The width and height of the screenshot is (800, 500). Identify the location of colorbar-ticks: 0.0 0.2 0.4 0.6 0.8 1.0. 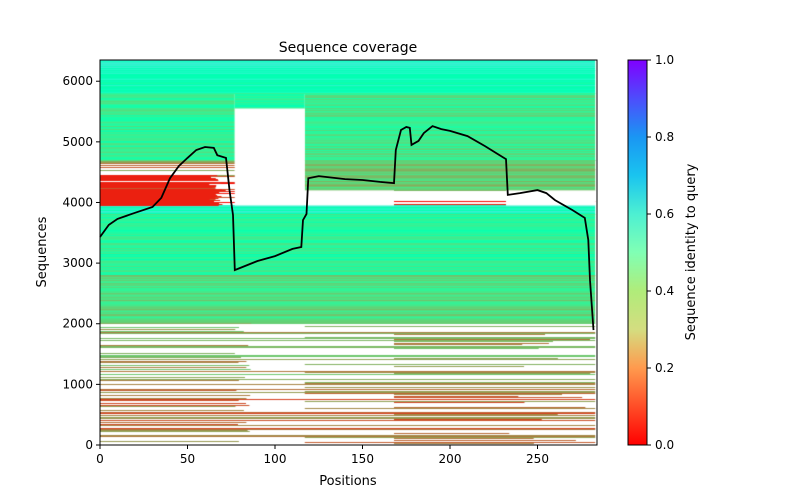
(660, 252).